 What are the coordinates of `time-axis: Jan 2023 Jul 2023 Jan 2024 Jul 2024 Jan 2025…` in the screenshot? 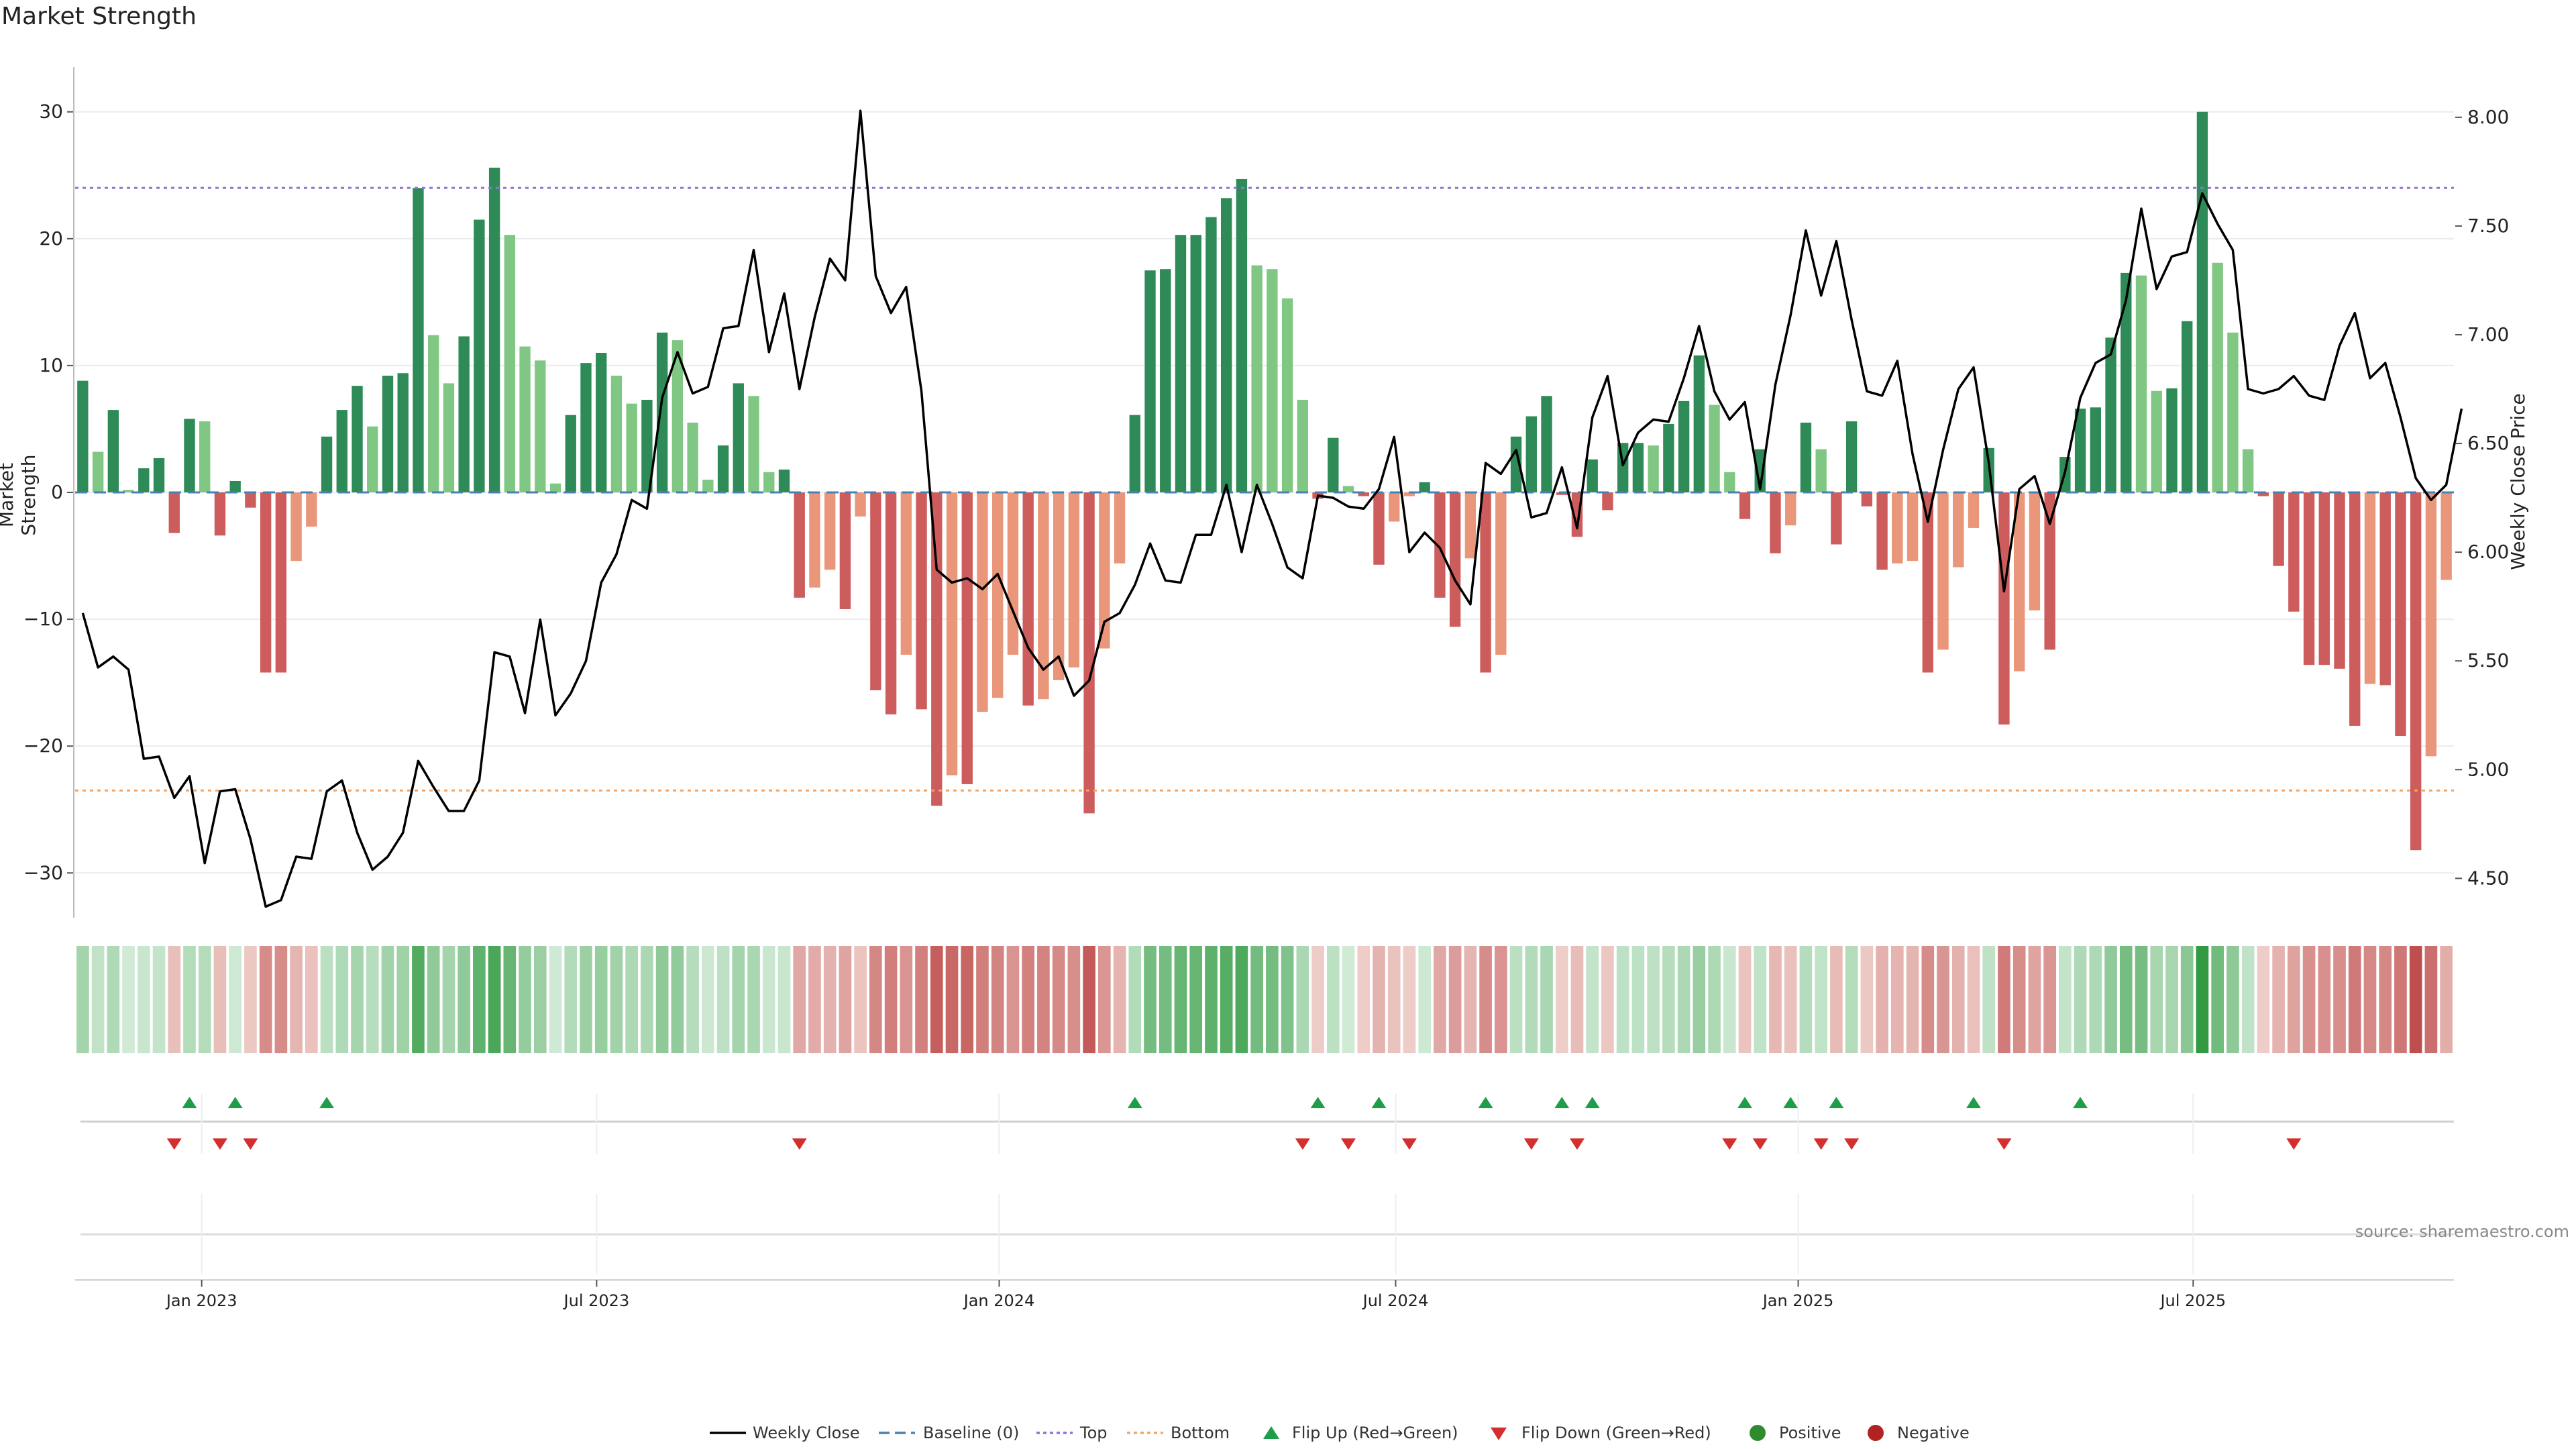 It's located at (1264, 1294).